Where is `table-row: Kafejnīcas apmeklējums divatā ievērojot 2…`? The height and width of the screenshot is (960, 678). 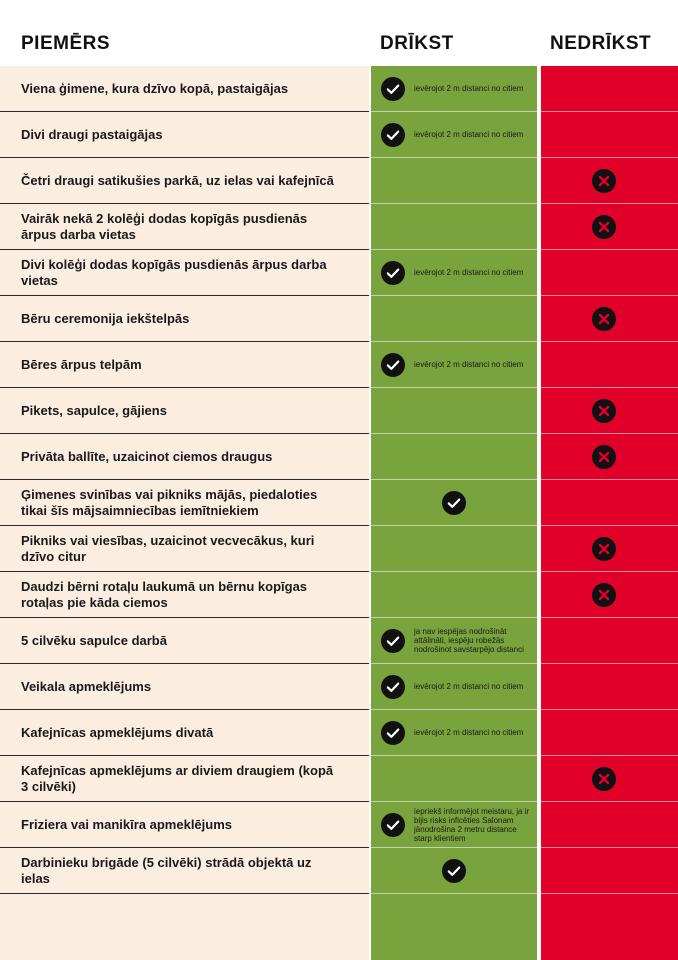 table-row: Kafejnīcas apmeklējums divatā ievērojot 2… is located at coordinates (339, 733).